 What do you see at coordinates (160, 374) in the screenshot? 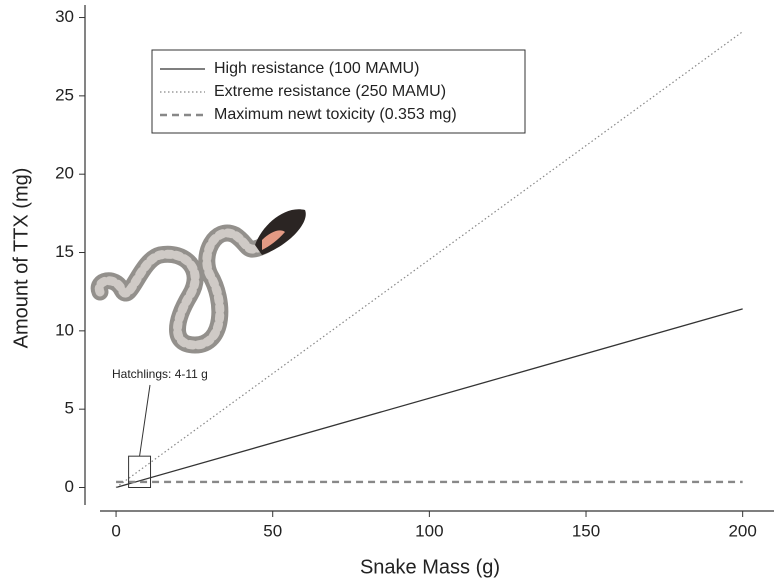
I see `annotation-text: Hatchlings: 4-11 g` at bounding box center [160, 374].